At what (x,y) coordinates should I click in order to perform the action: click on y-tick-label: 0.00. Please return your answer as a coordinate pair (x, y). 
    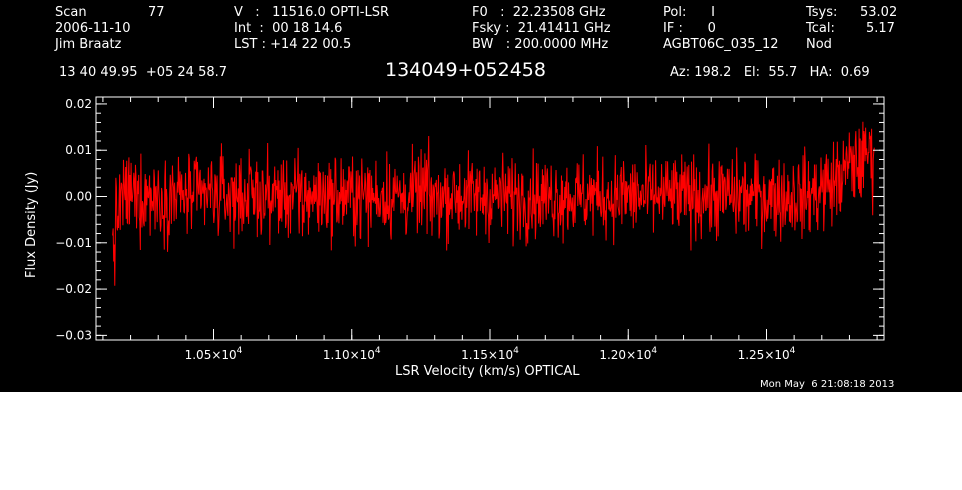
    Looking at the image, I should click on (78, 197).